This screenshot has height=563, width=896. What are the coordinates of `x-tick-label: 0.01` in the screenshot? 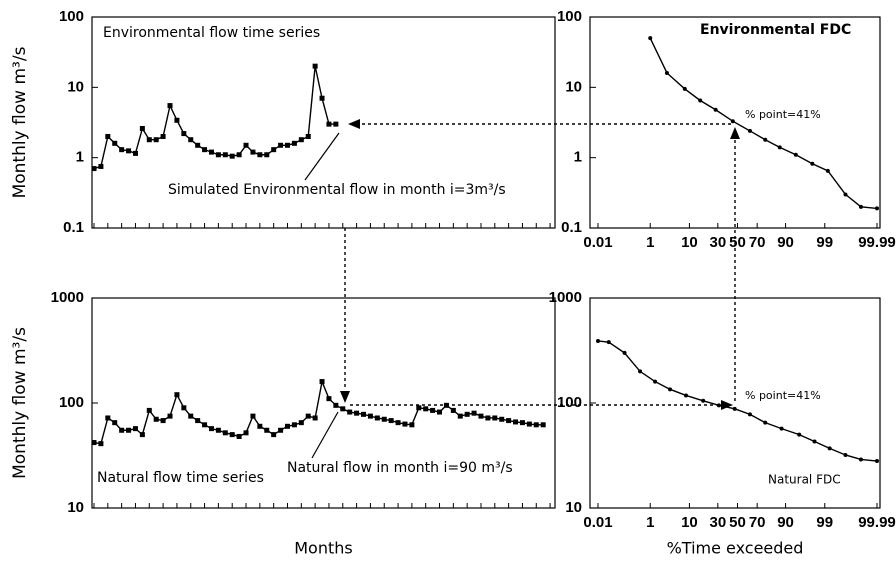 It's located at (597, 242).